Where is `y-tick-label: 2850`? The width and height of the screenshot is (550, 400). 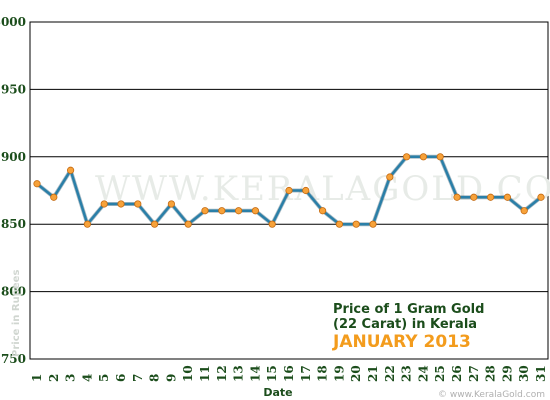
y-tick-label: 2850 is located at coordinates (13, 224).